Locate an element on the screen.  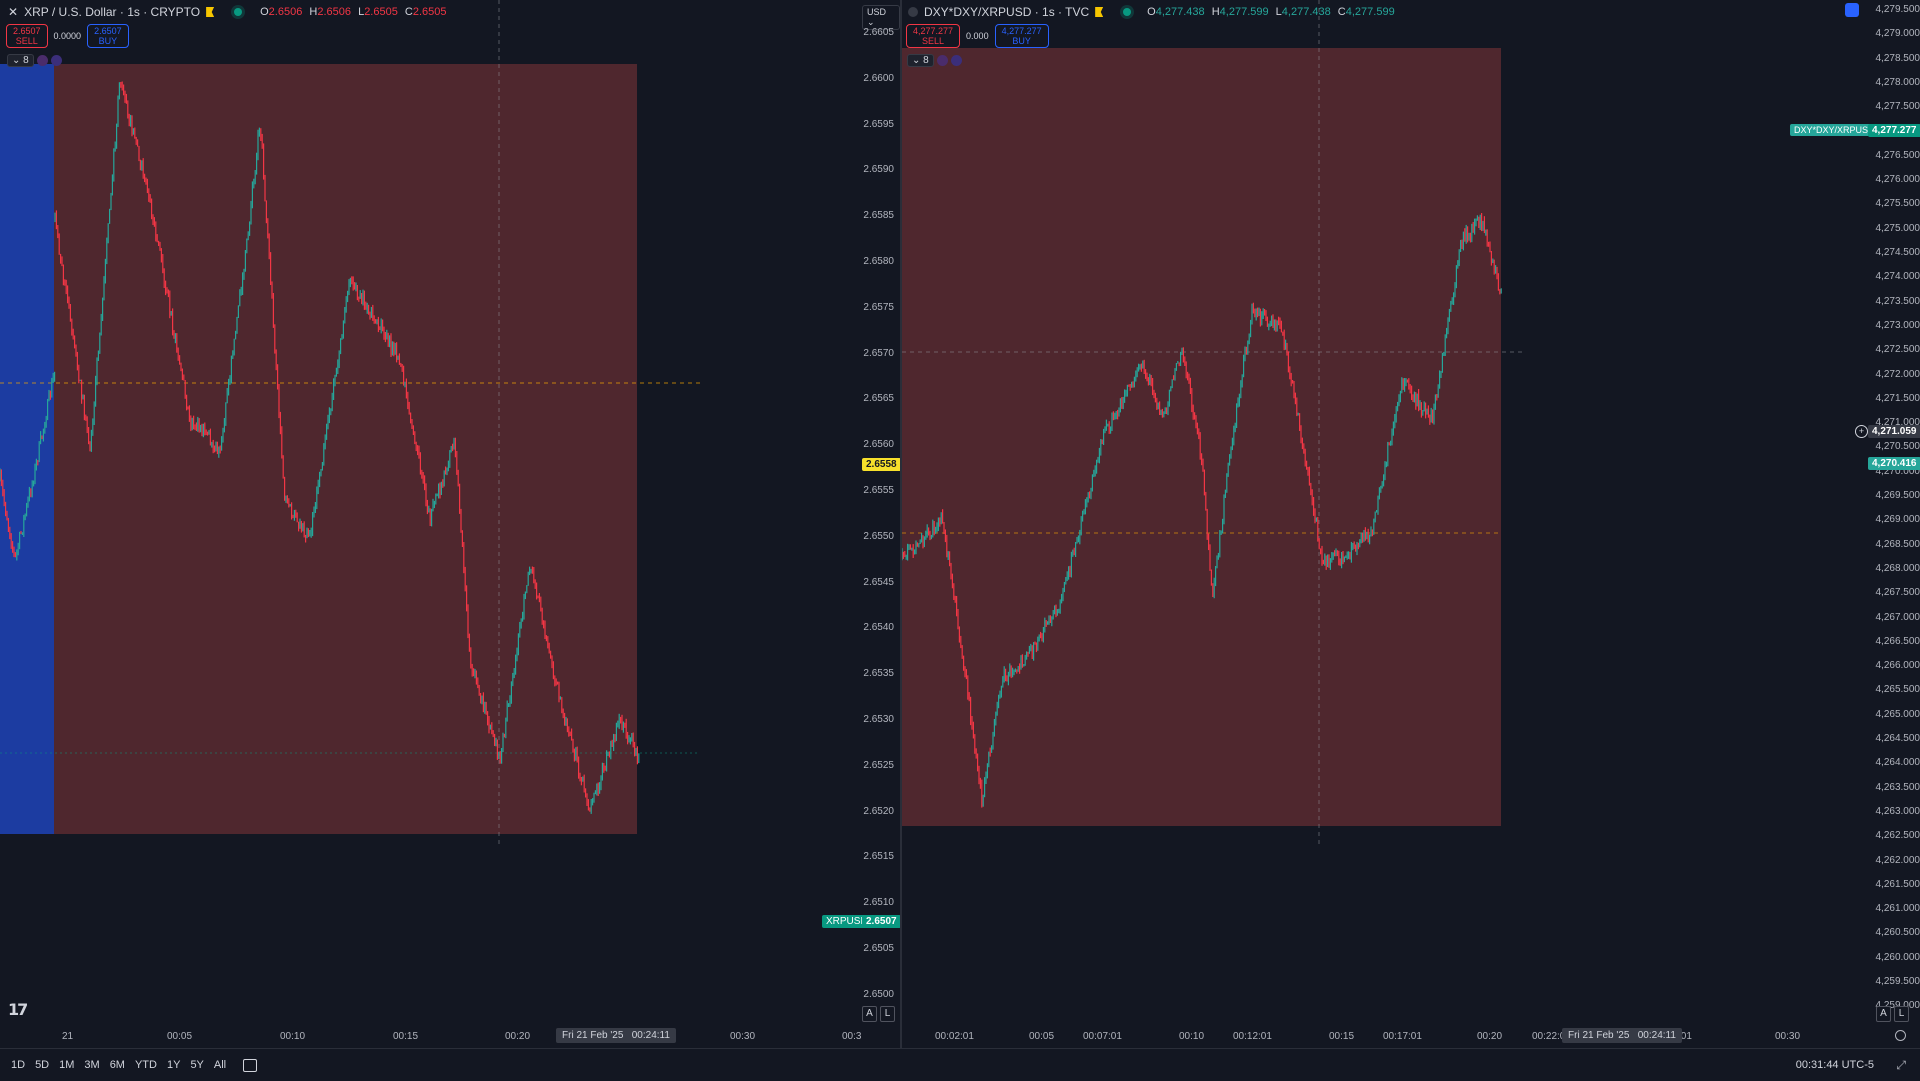
price-tick: 2.6570 is located at coordinates (878, 353).